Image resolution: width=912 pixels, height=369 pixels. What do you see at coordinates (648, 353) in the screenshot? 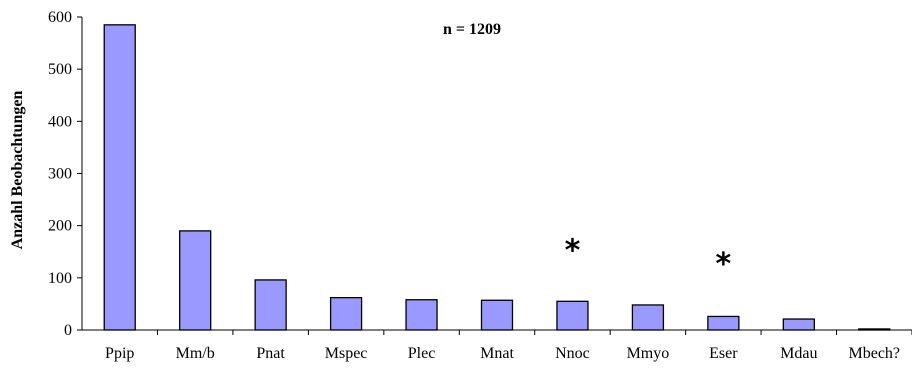
I see `x-tick-label: Mmyo` at bounding box center [648, 353].